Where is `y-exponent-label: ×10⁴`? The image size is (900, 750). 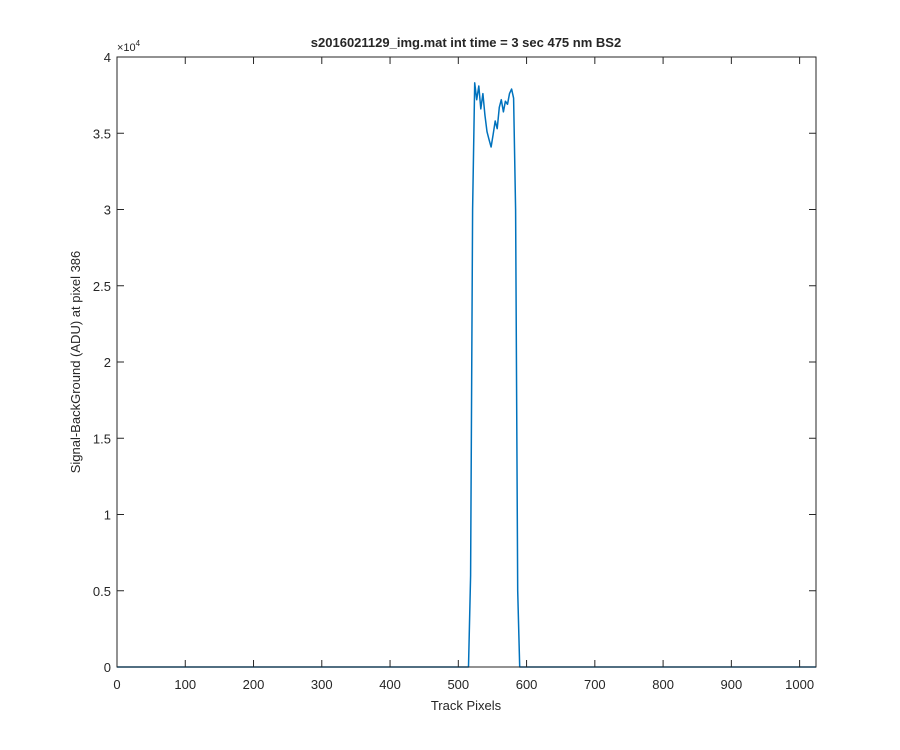
y-exponent-label: ×10⁴ is located at coordinates (129, 46).